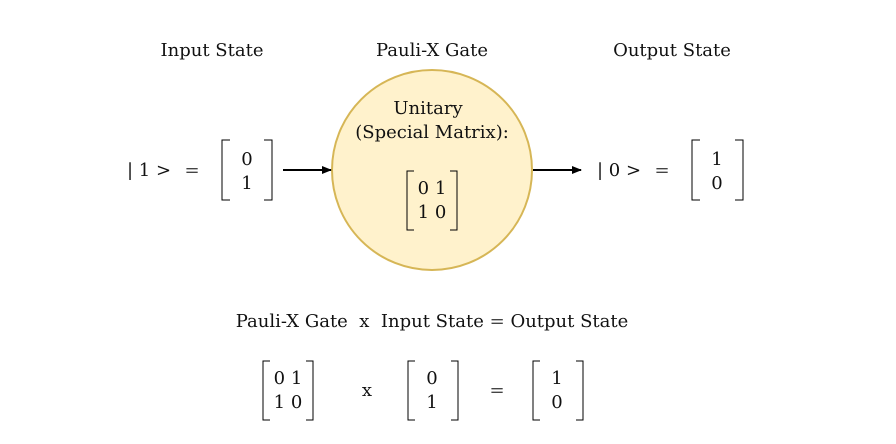 The width and height of the screenshot is (896, 444). I want to click on gate-header: Pauli-X Gate, so click(432, 50).